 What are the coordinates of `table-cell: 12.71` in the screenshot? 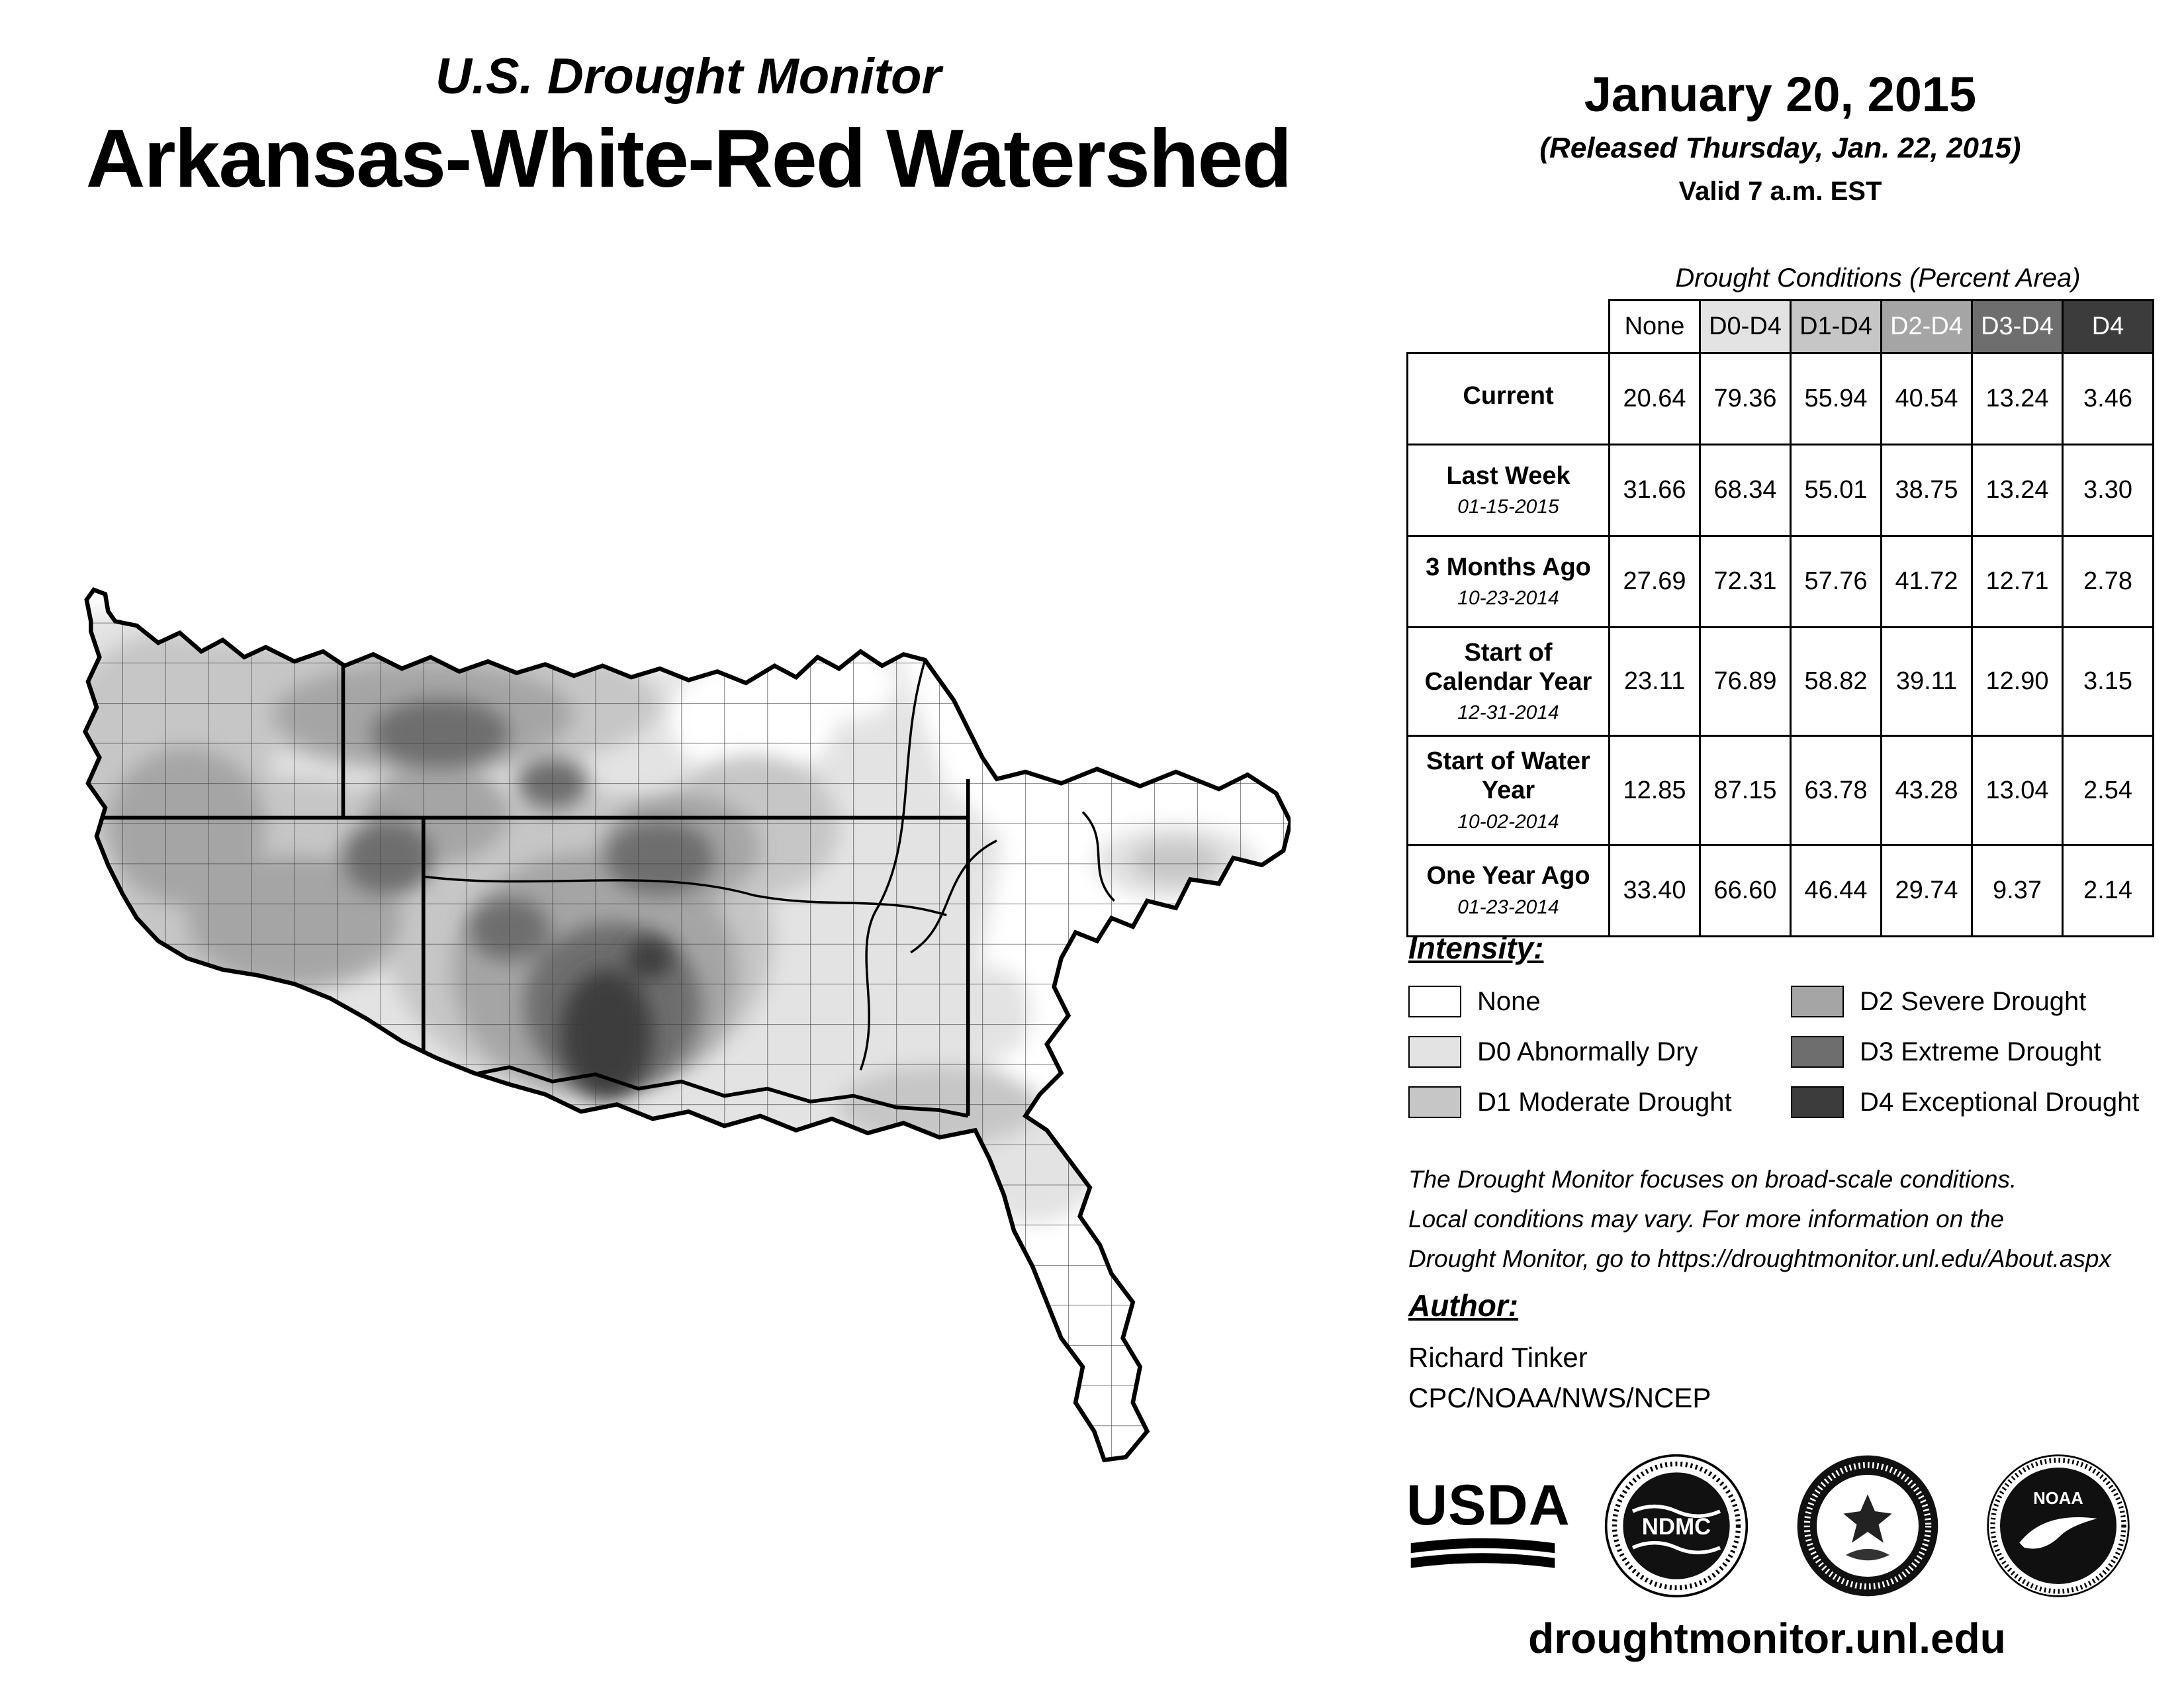 It's located at (2017, 581).